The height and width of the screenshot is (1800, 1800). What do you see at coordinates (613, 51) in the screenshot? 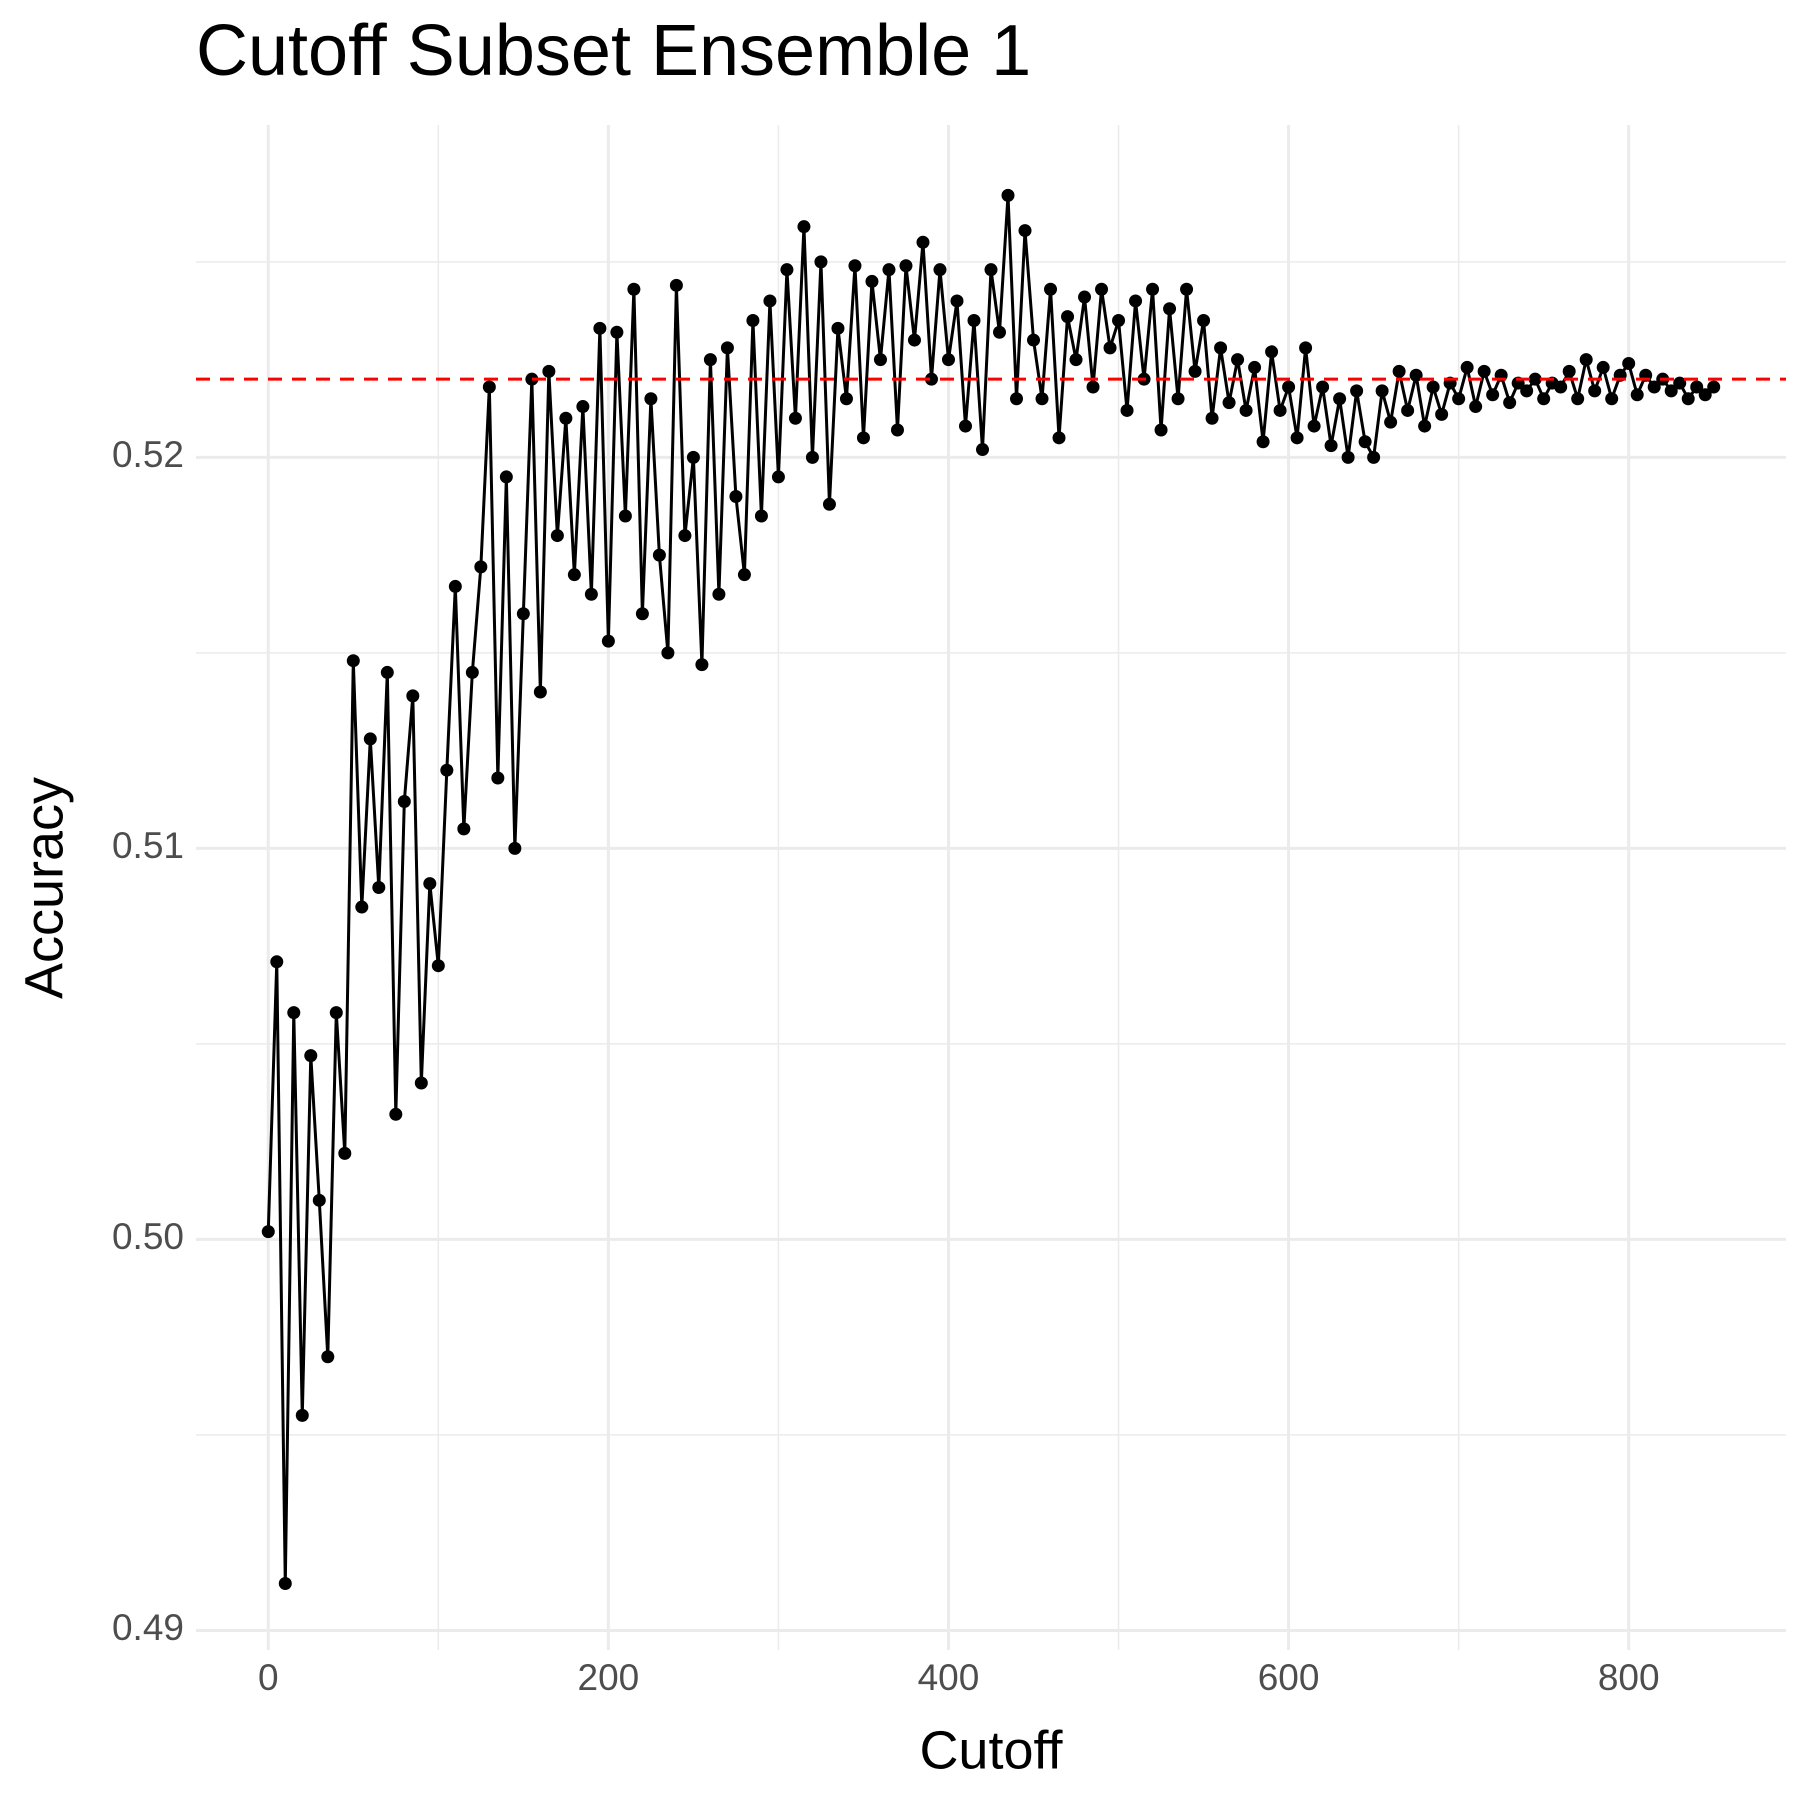
I see `chart-title: Cutoff Subset Ensemble 1` at bounding box center [613, 51].